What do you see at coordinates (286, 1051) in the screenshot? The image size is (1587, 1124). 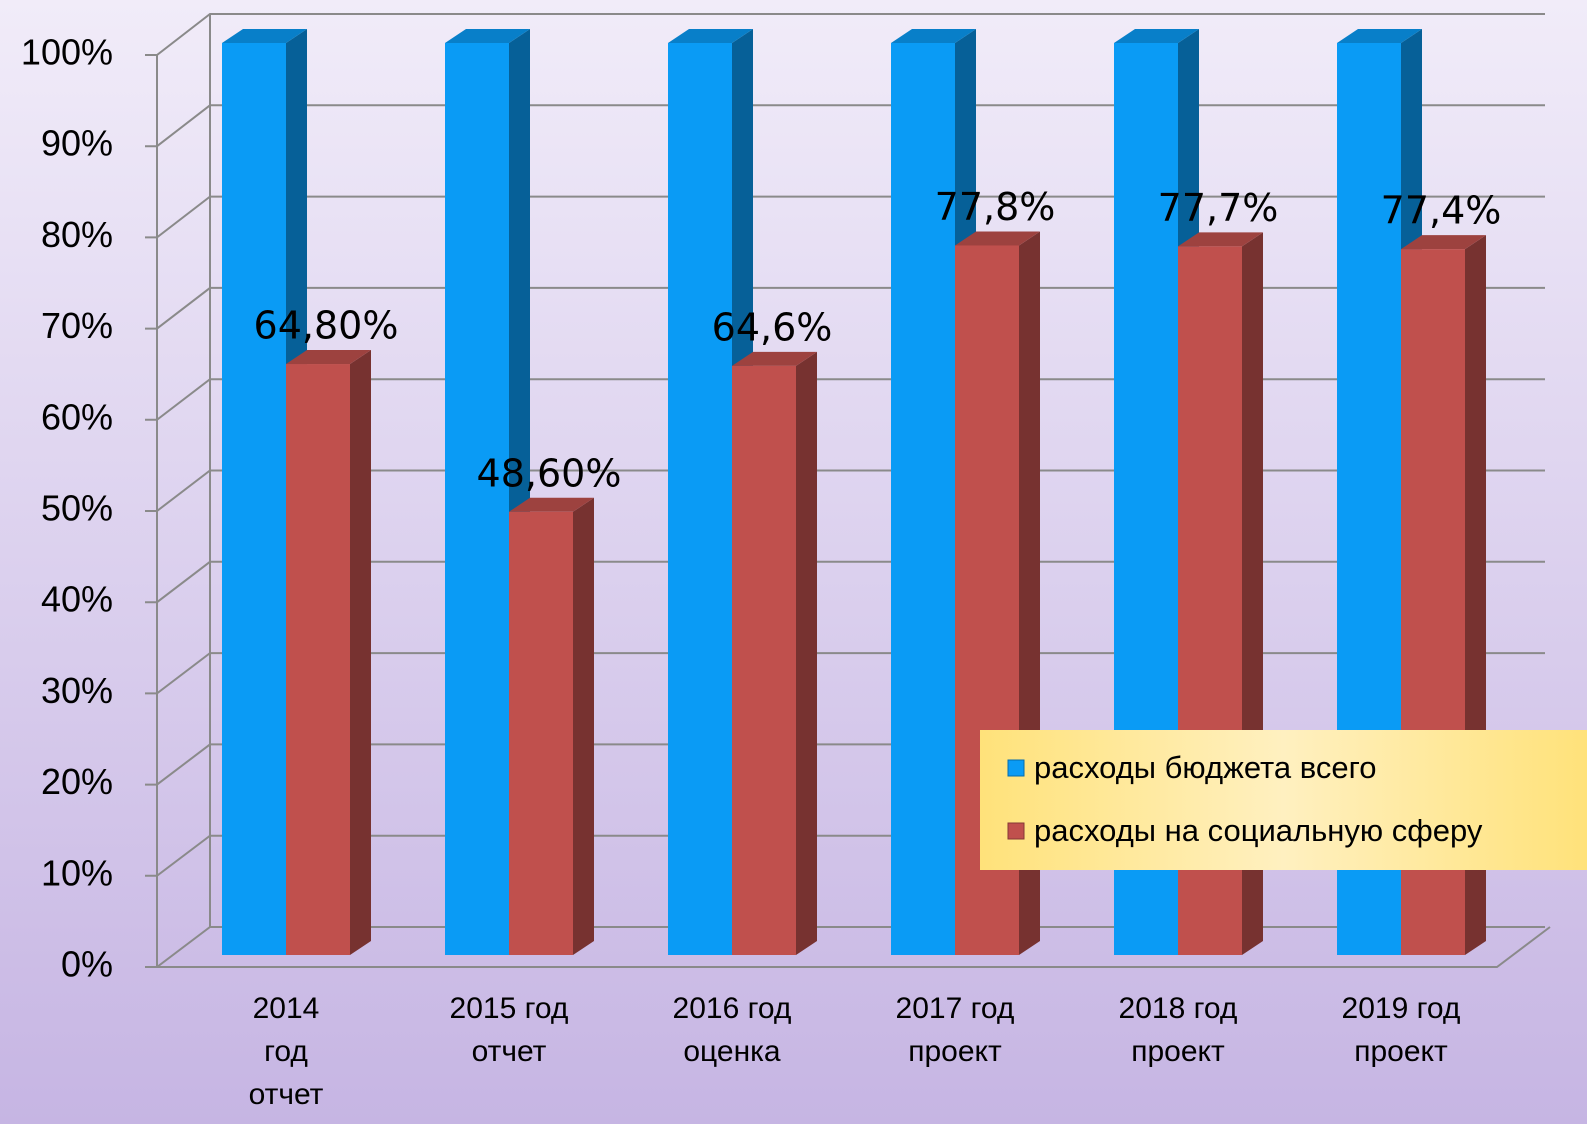 I see `x-tick-label: 2014 год отчет` at bounding box center [286, 1051].